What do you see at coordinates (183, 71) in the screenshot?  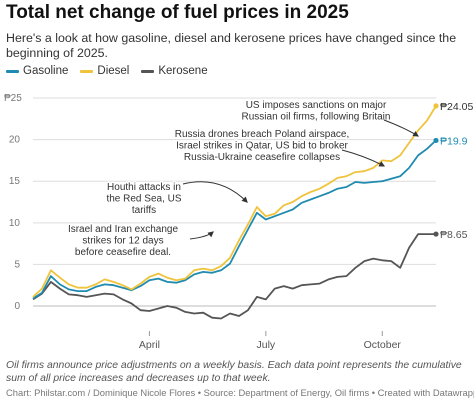 I see `legend-label-kerosene: Kerosene` at bounding box center [183, 71].